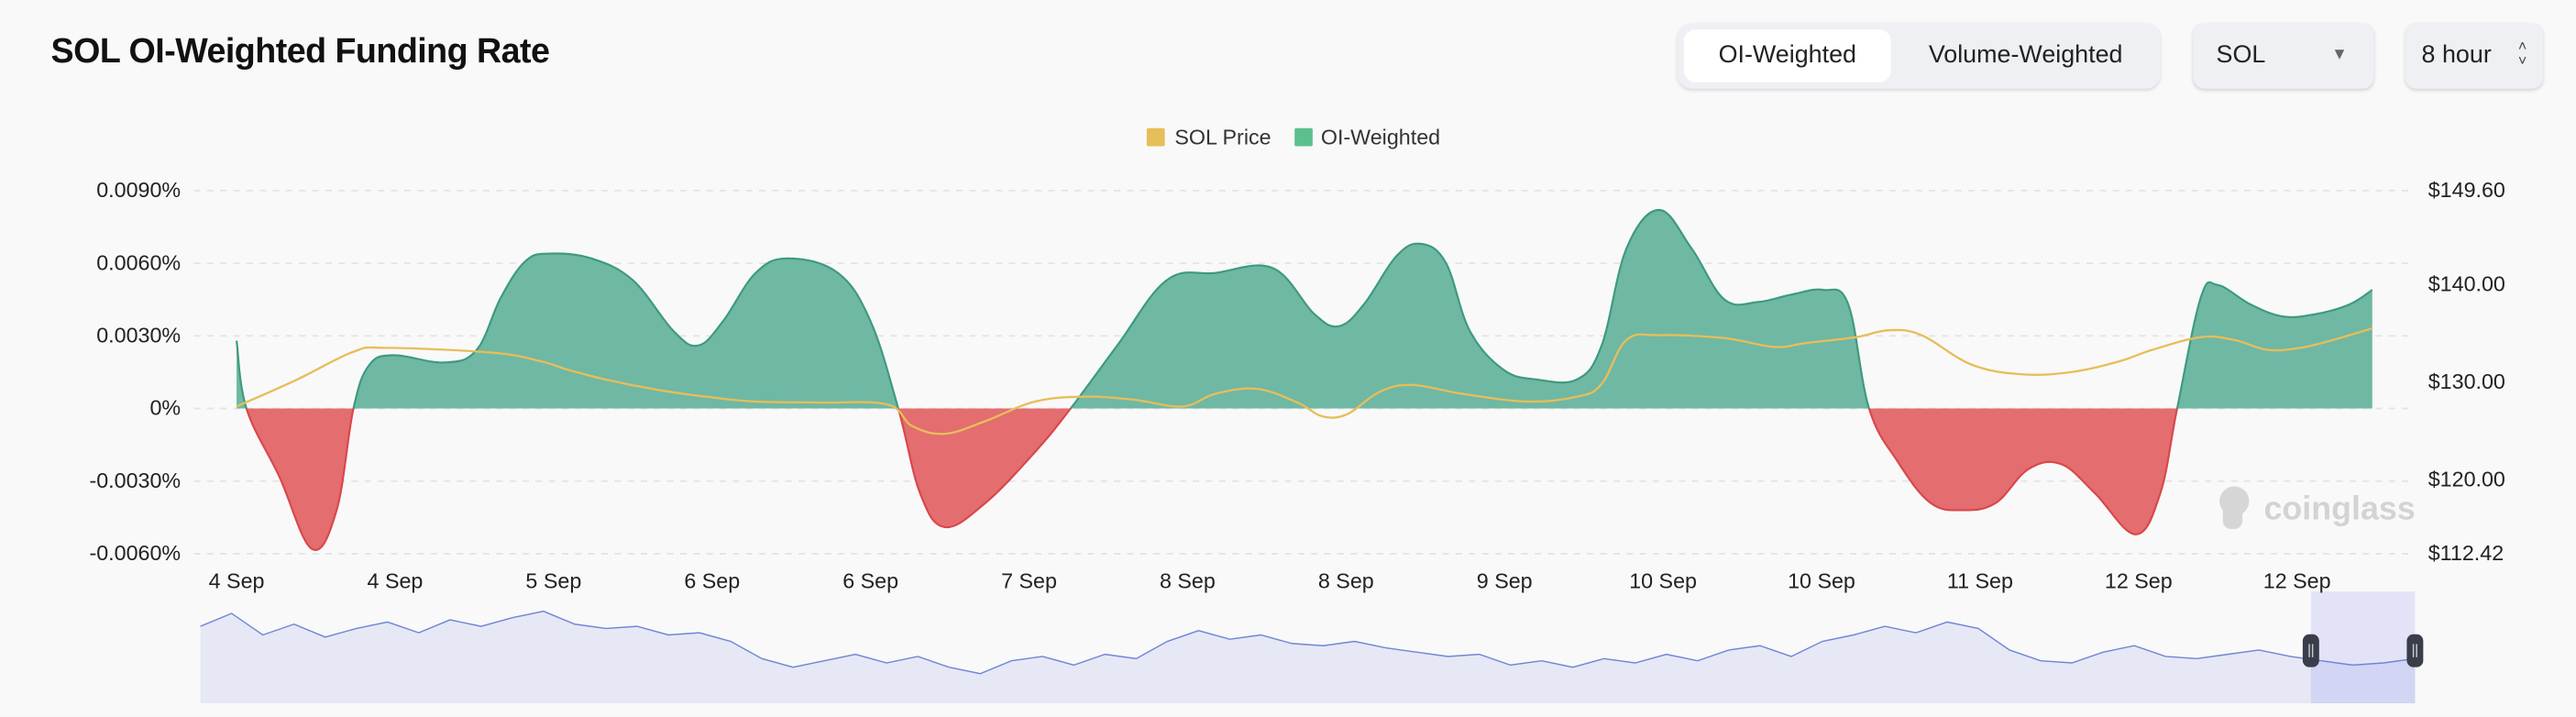 The width and height of the screenshot is (2576, 717). I want to click on y-left-tick-label: 0%, so click(165, 408).